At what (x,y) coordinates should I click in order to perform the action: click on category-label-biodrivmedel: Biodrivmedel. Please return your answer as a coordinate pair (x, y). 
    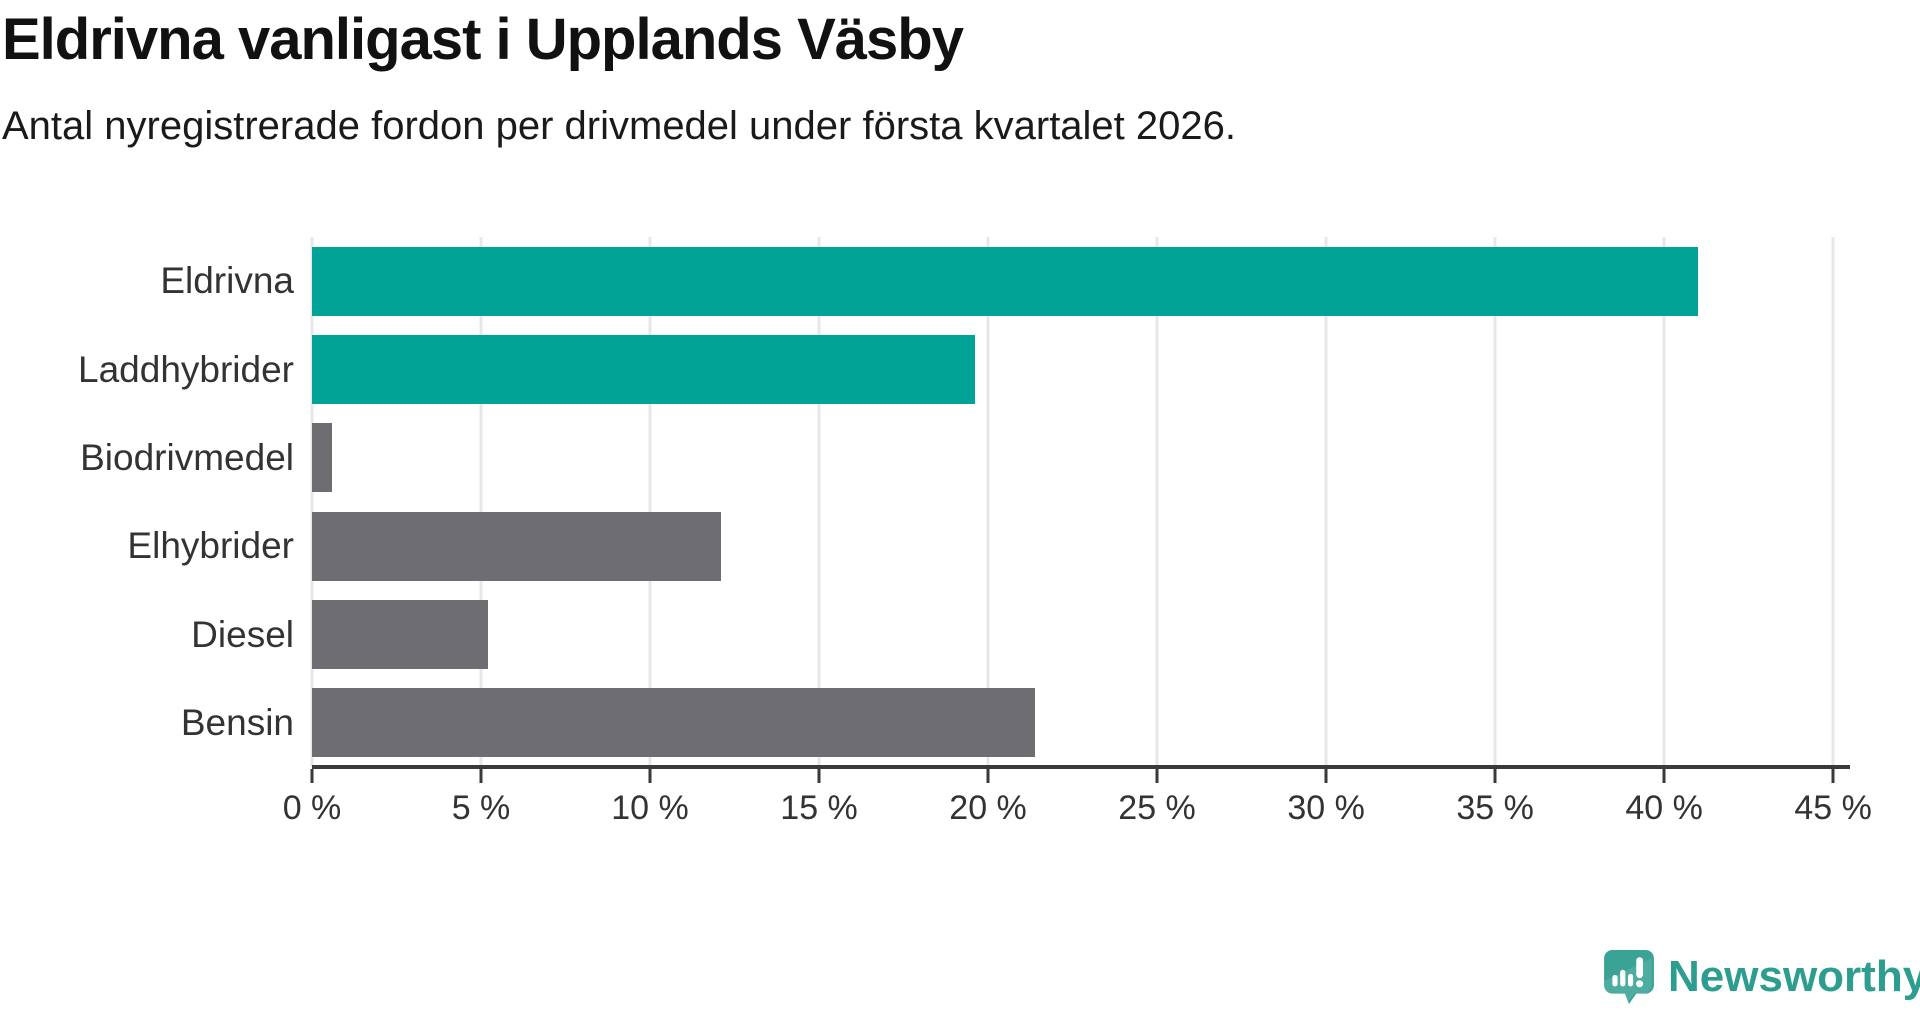
    Looking at the image, I should click on (187, 457).